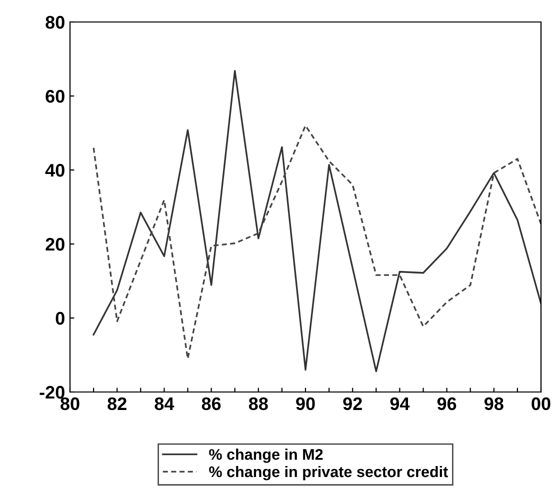 The width and height of the screenshot is (553, 500). Describe the element at coordinates (352, 403) in the screenshot. I see `x-tick-label: 92` at that location.